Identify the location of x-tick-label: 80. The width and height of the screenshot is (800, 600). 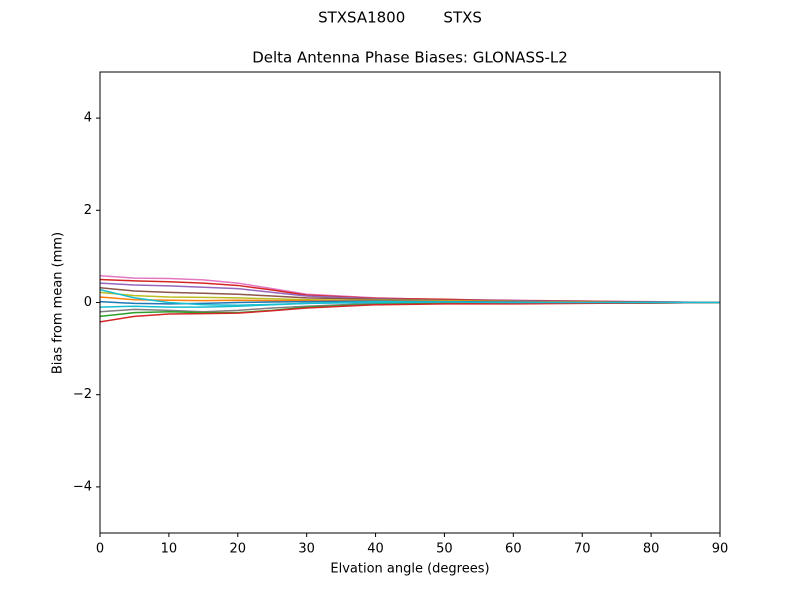
(651, 549).